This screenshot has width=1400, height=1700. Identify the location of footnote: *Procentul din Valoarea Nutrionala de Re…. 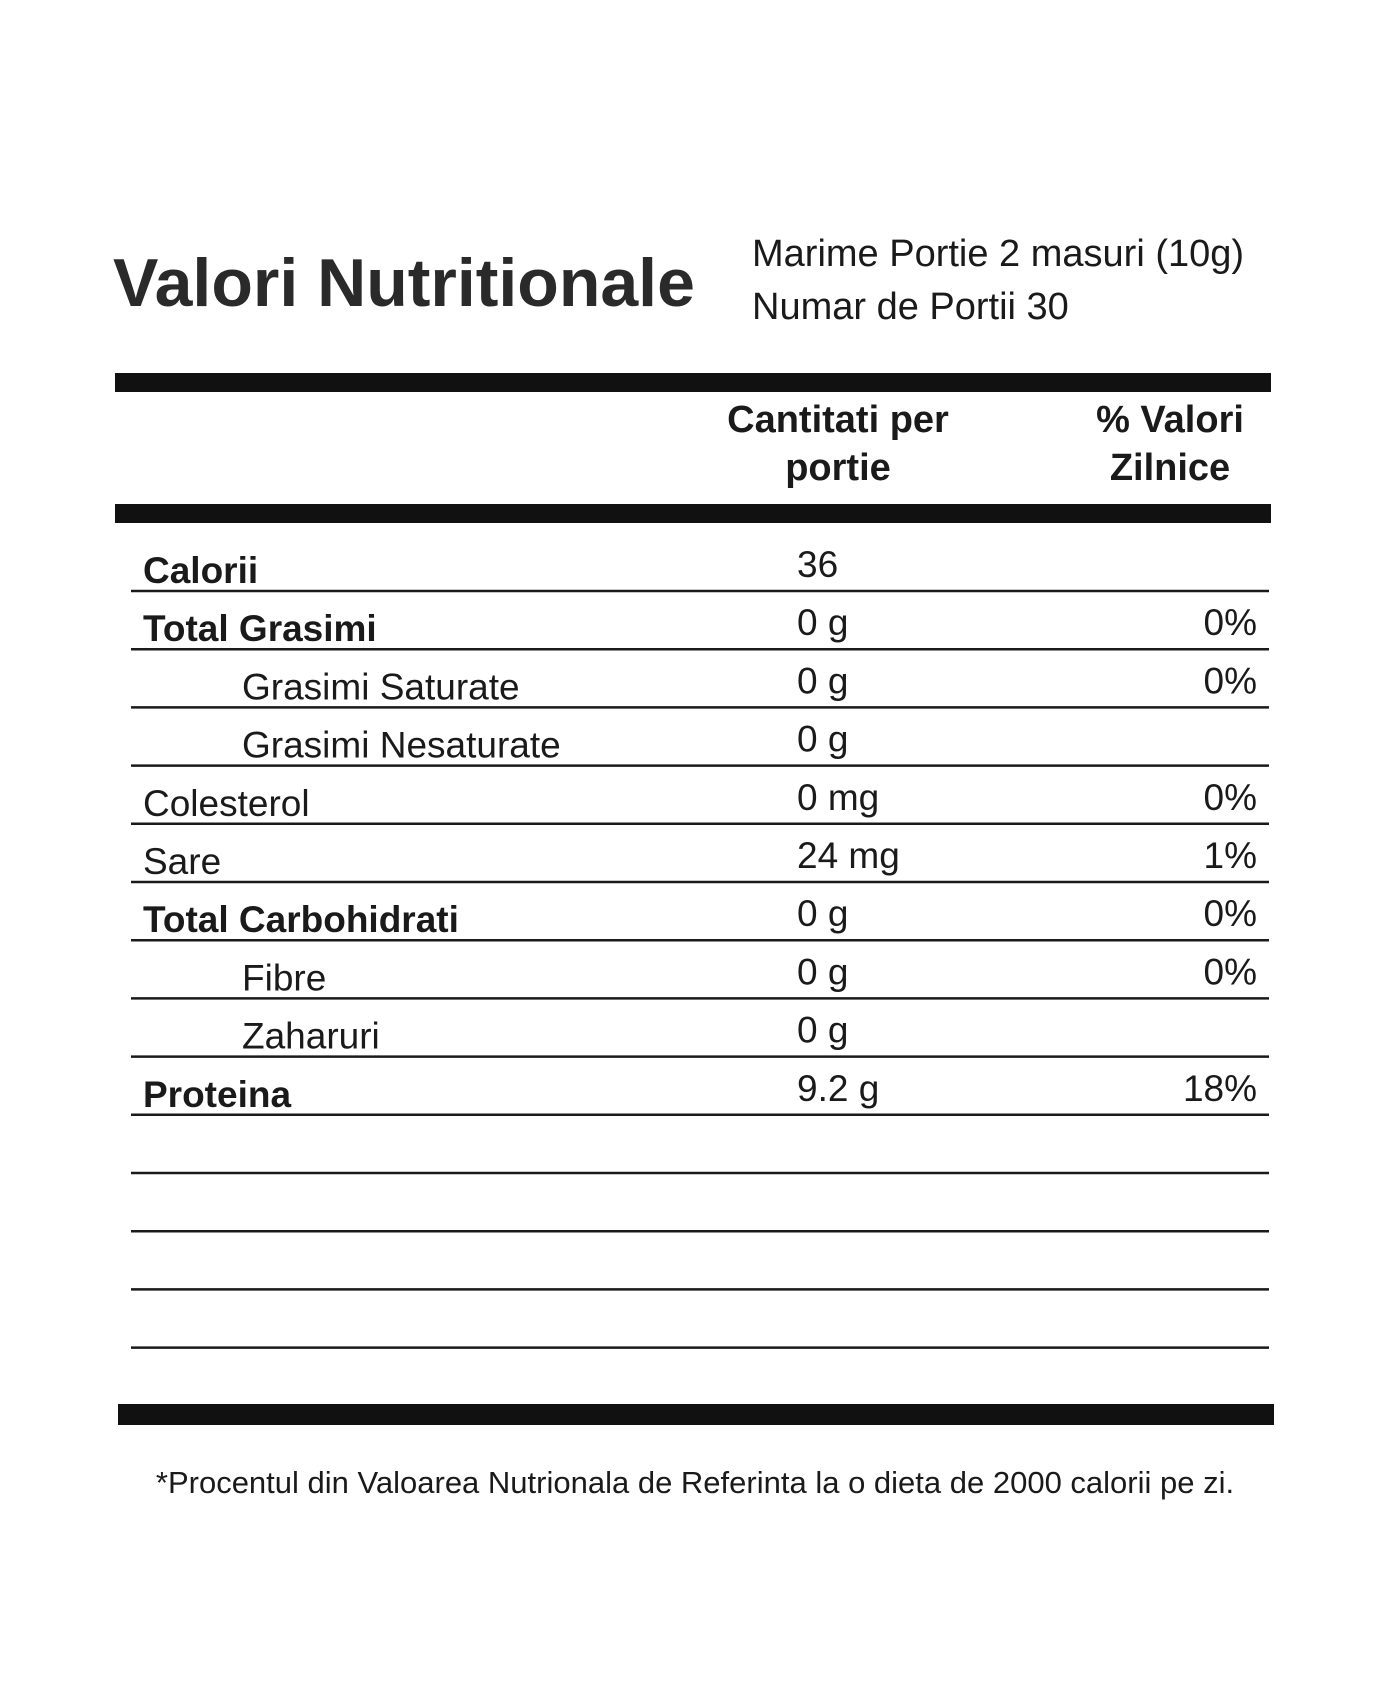
(695, 1482).